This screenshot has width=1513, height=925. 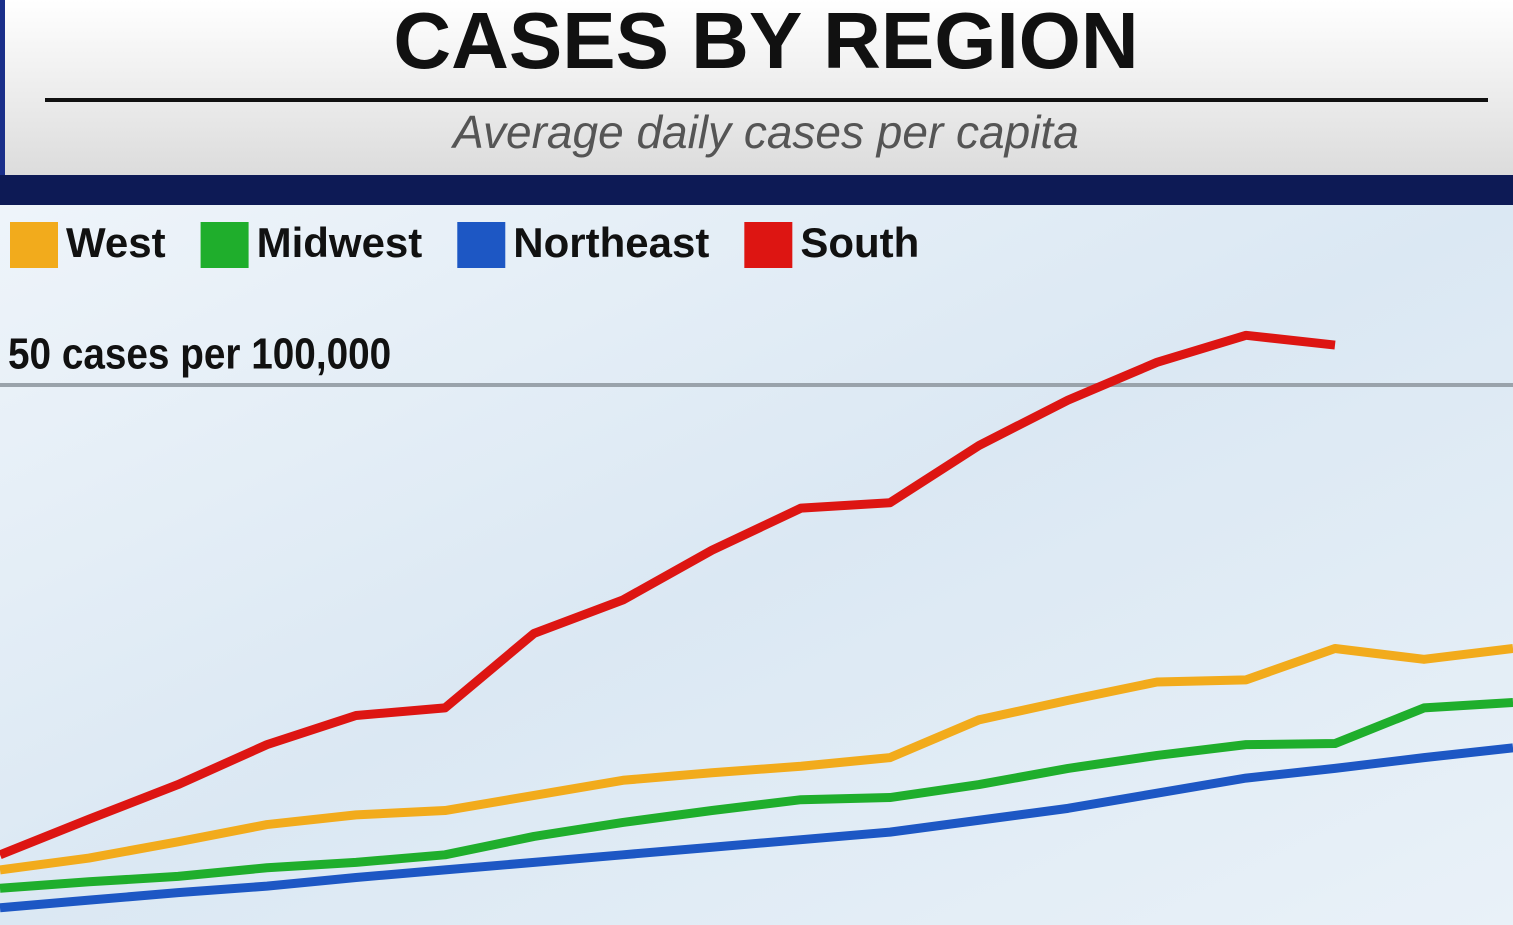 What do you see at coordinates (199, 353) in the screenshot?
I see `y-tick-label: 50 cases per 100,000` at bounding box center [199, 353].